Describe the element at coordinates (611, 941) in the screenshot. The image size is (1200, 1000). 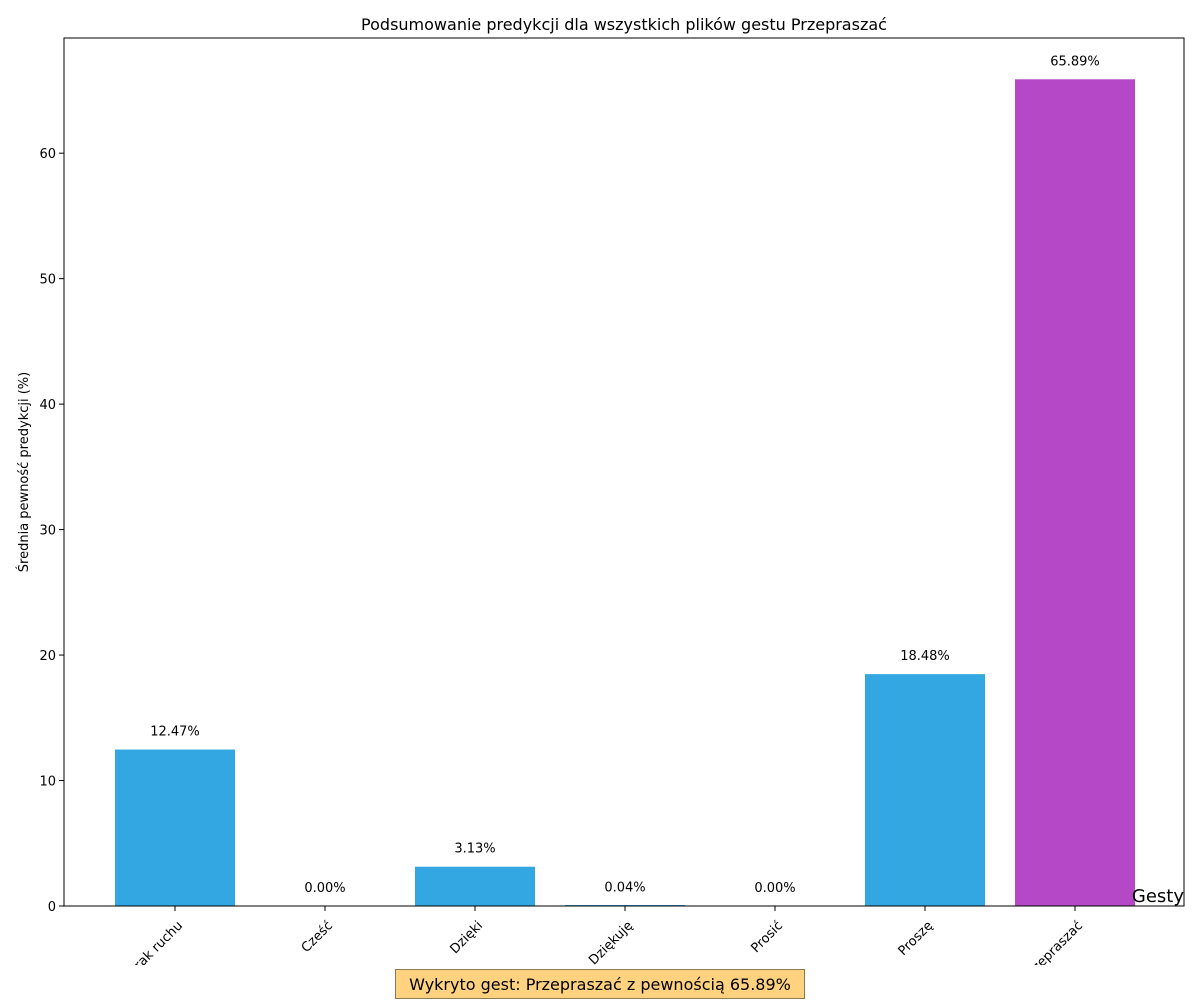
I see `x-tick-label: Dziękuję` at that location.